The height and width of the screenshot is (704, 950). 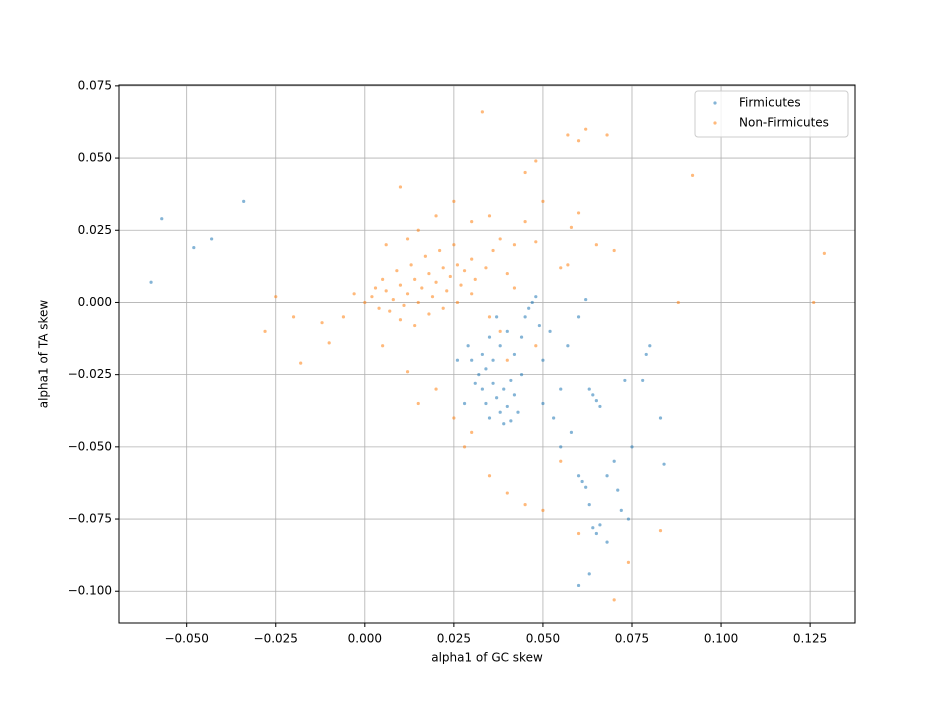 What do you see at coordinates (90, 519) in the screenshot?
I see `y-tick-label: −0.075` at bounding box center [90, 519].